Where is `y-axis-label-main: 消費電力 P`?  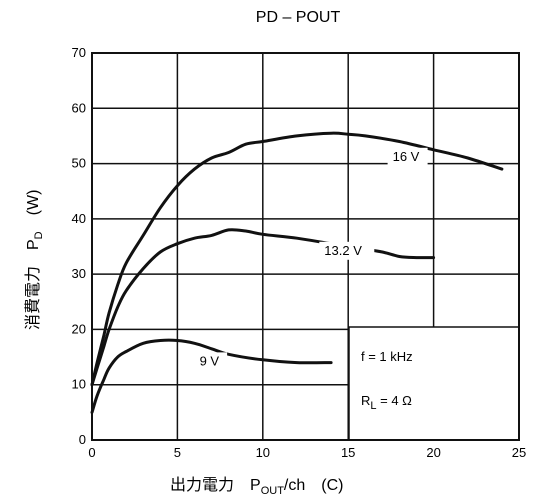
y-axis-label-main: 消費電力 P is located at coordinates (33, 284).